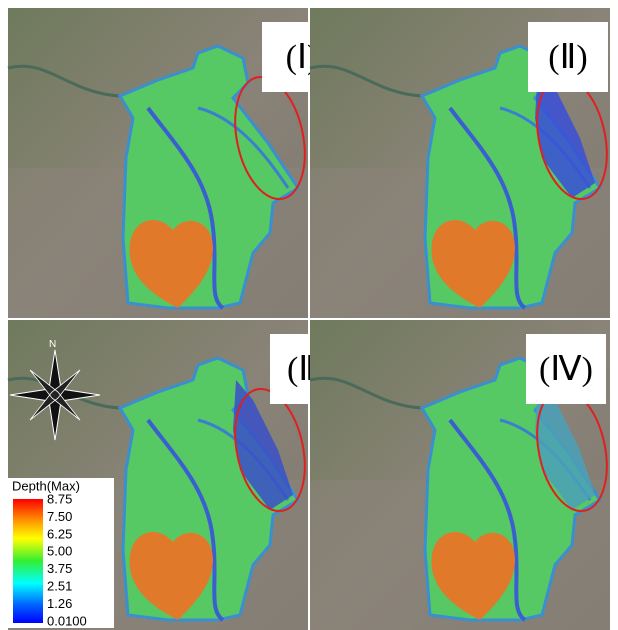  What do you see at coordinates (28, 561) in the screenshot?
I see `legend-colorbar` at bounding box center [28, 561].